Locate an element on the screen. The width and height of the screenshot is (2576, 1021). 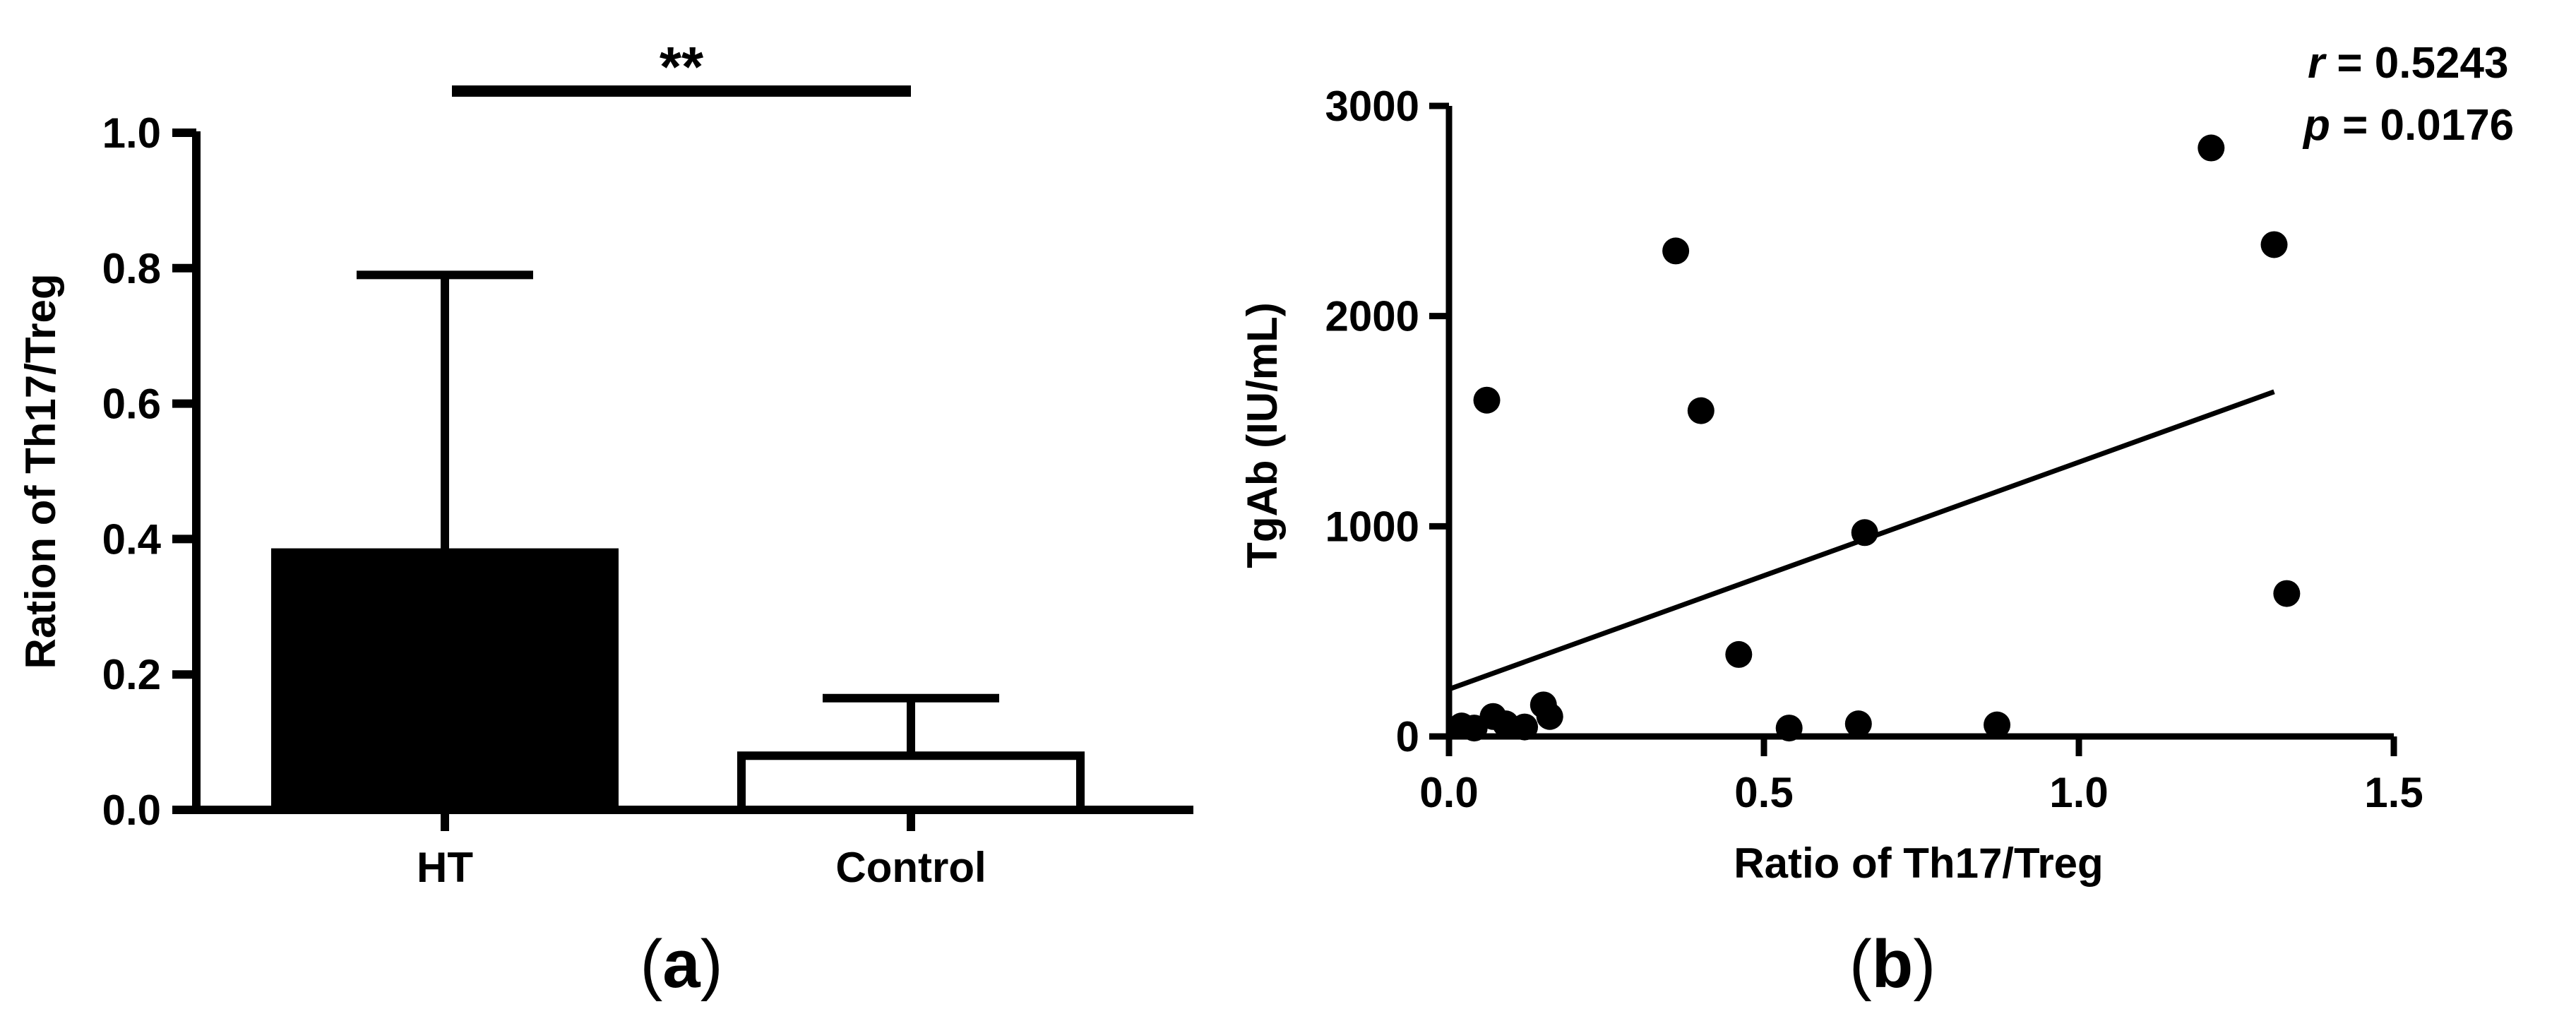
r-value: r = 0.5243 is located at coordinates (2408, 64).